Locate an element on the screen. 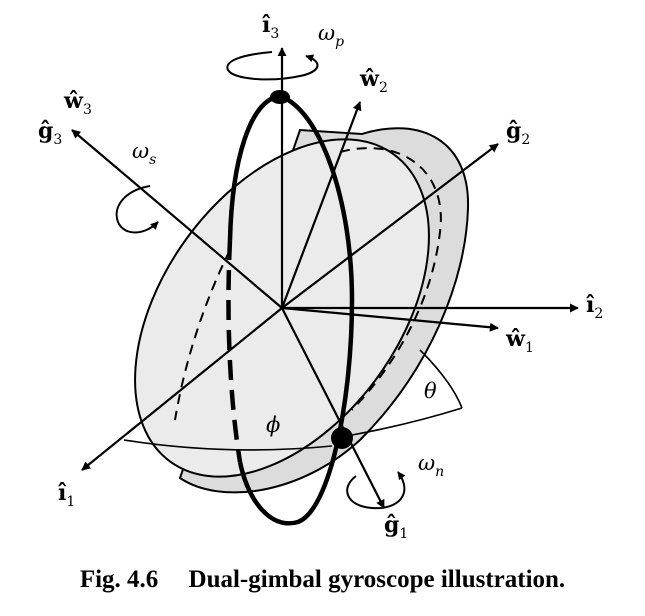  axis-g1 is located at coordinates (333, 408).